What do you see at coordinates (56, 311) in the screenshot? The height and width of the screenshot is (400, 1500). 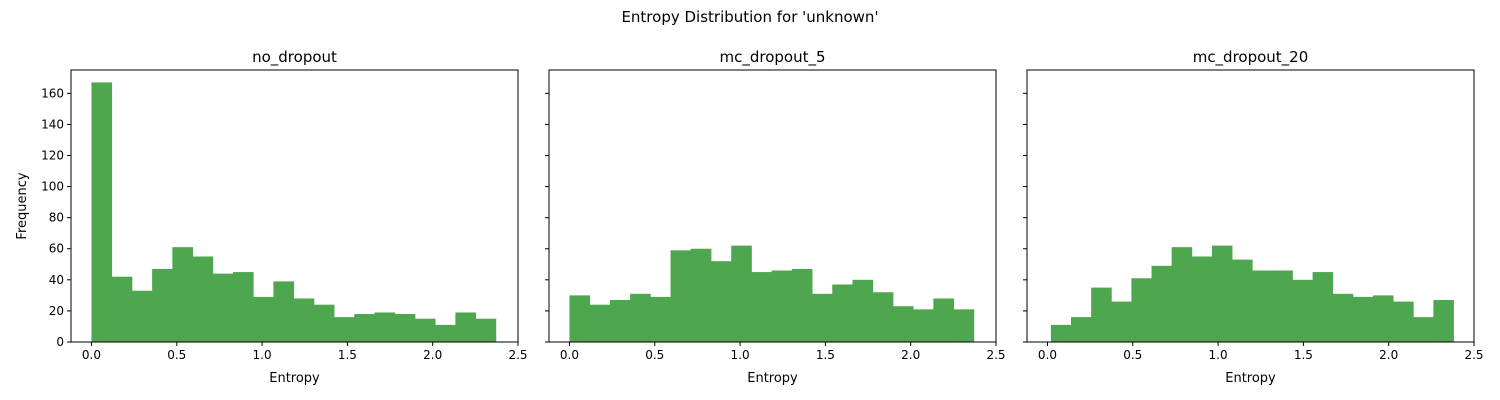 I see `y-tick-label: 20` at bounding box center [56, 311].